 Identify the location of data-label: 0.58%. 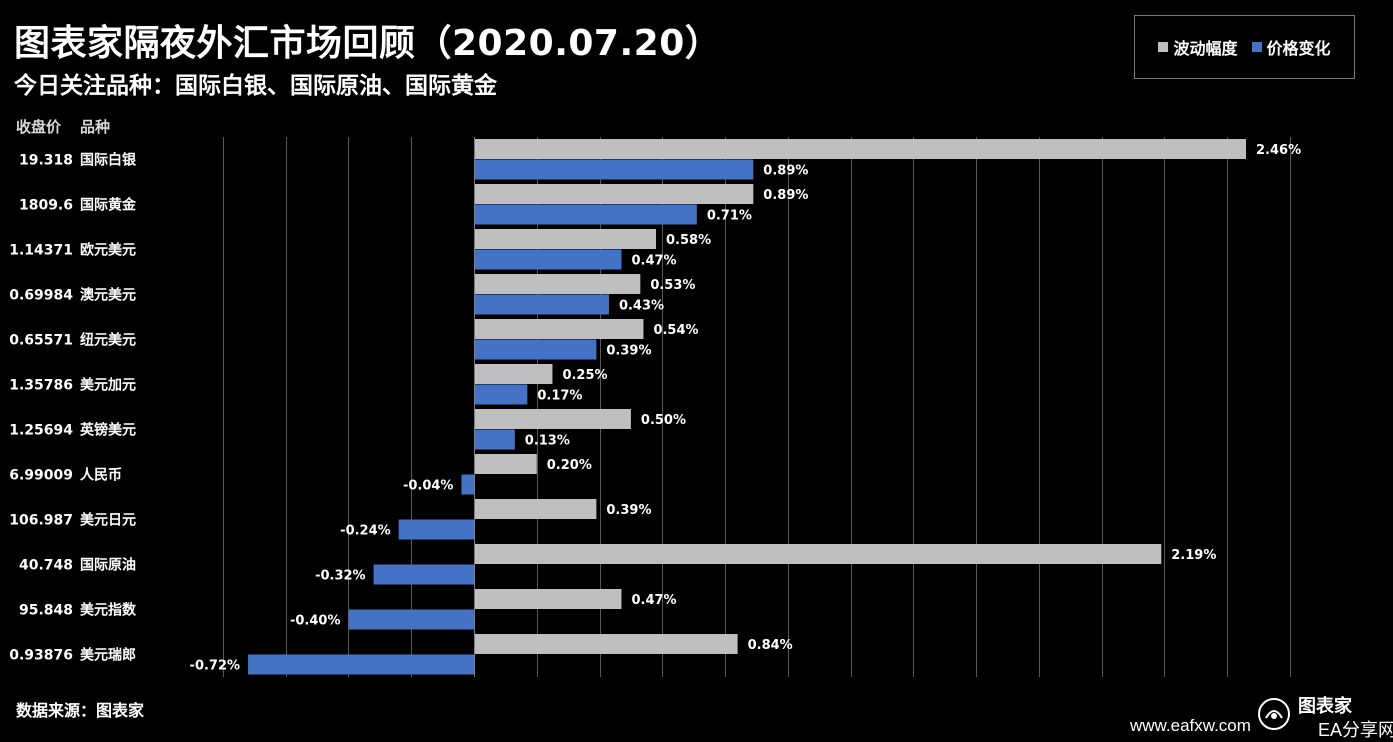
(688, 240).